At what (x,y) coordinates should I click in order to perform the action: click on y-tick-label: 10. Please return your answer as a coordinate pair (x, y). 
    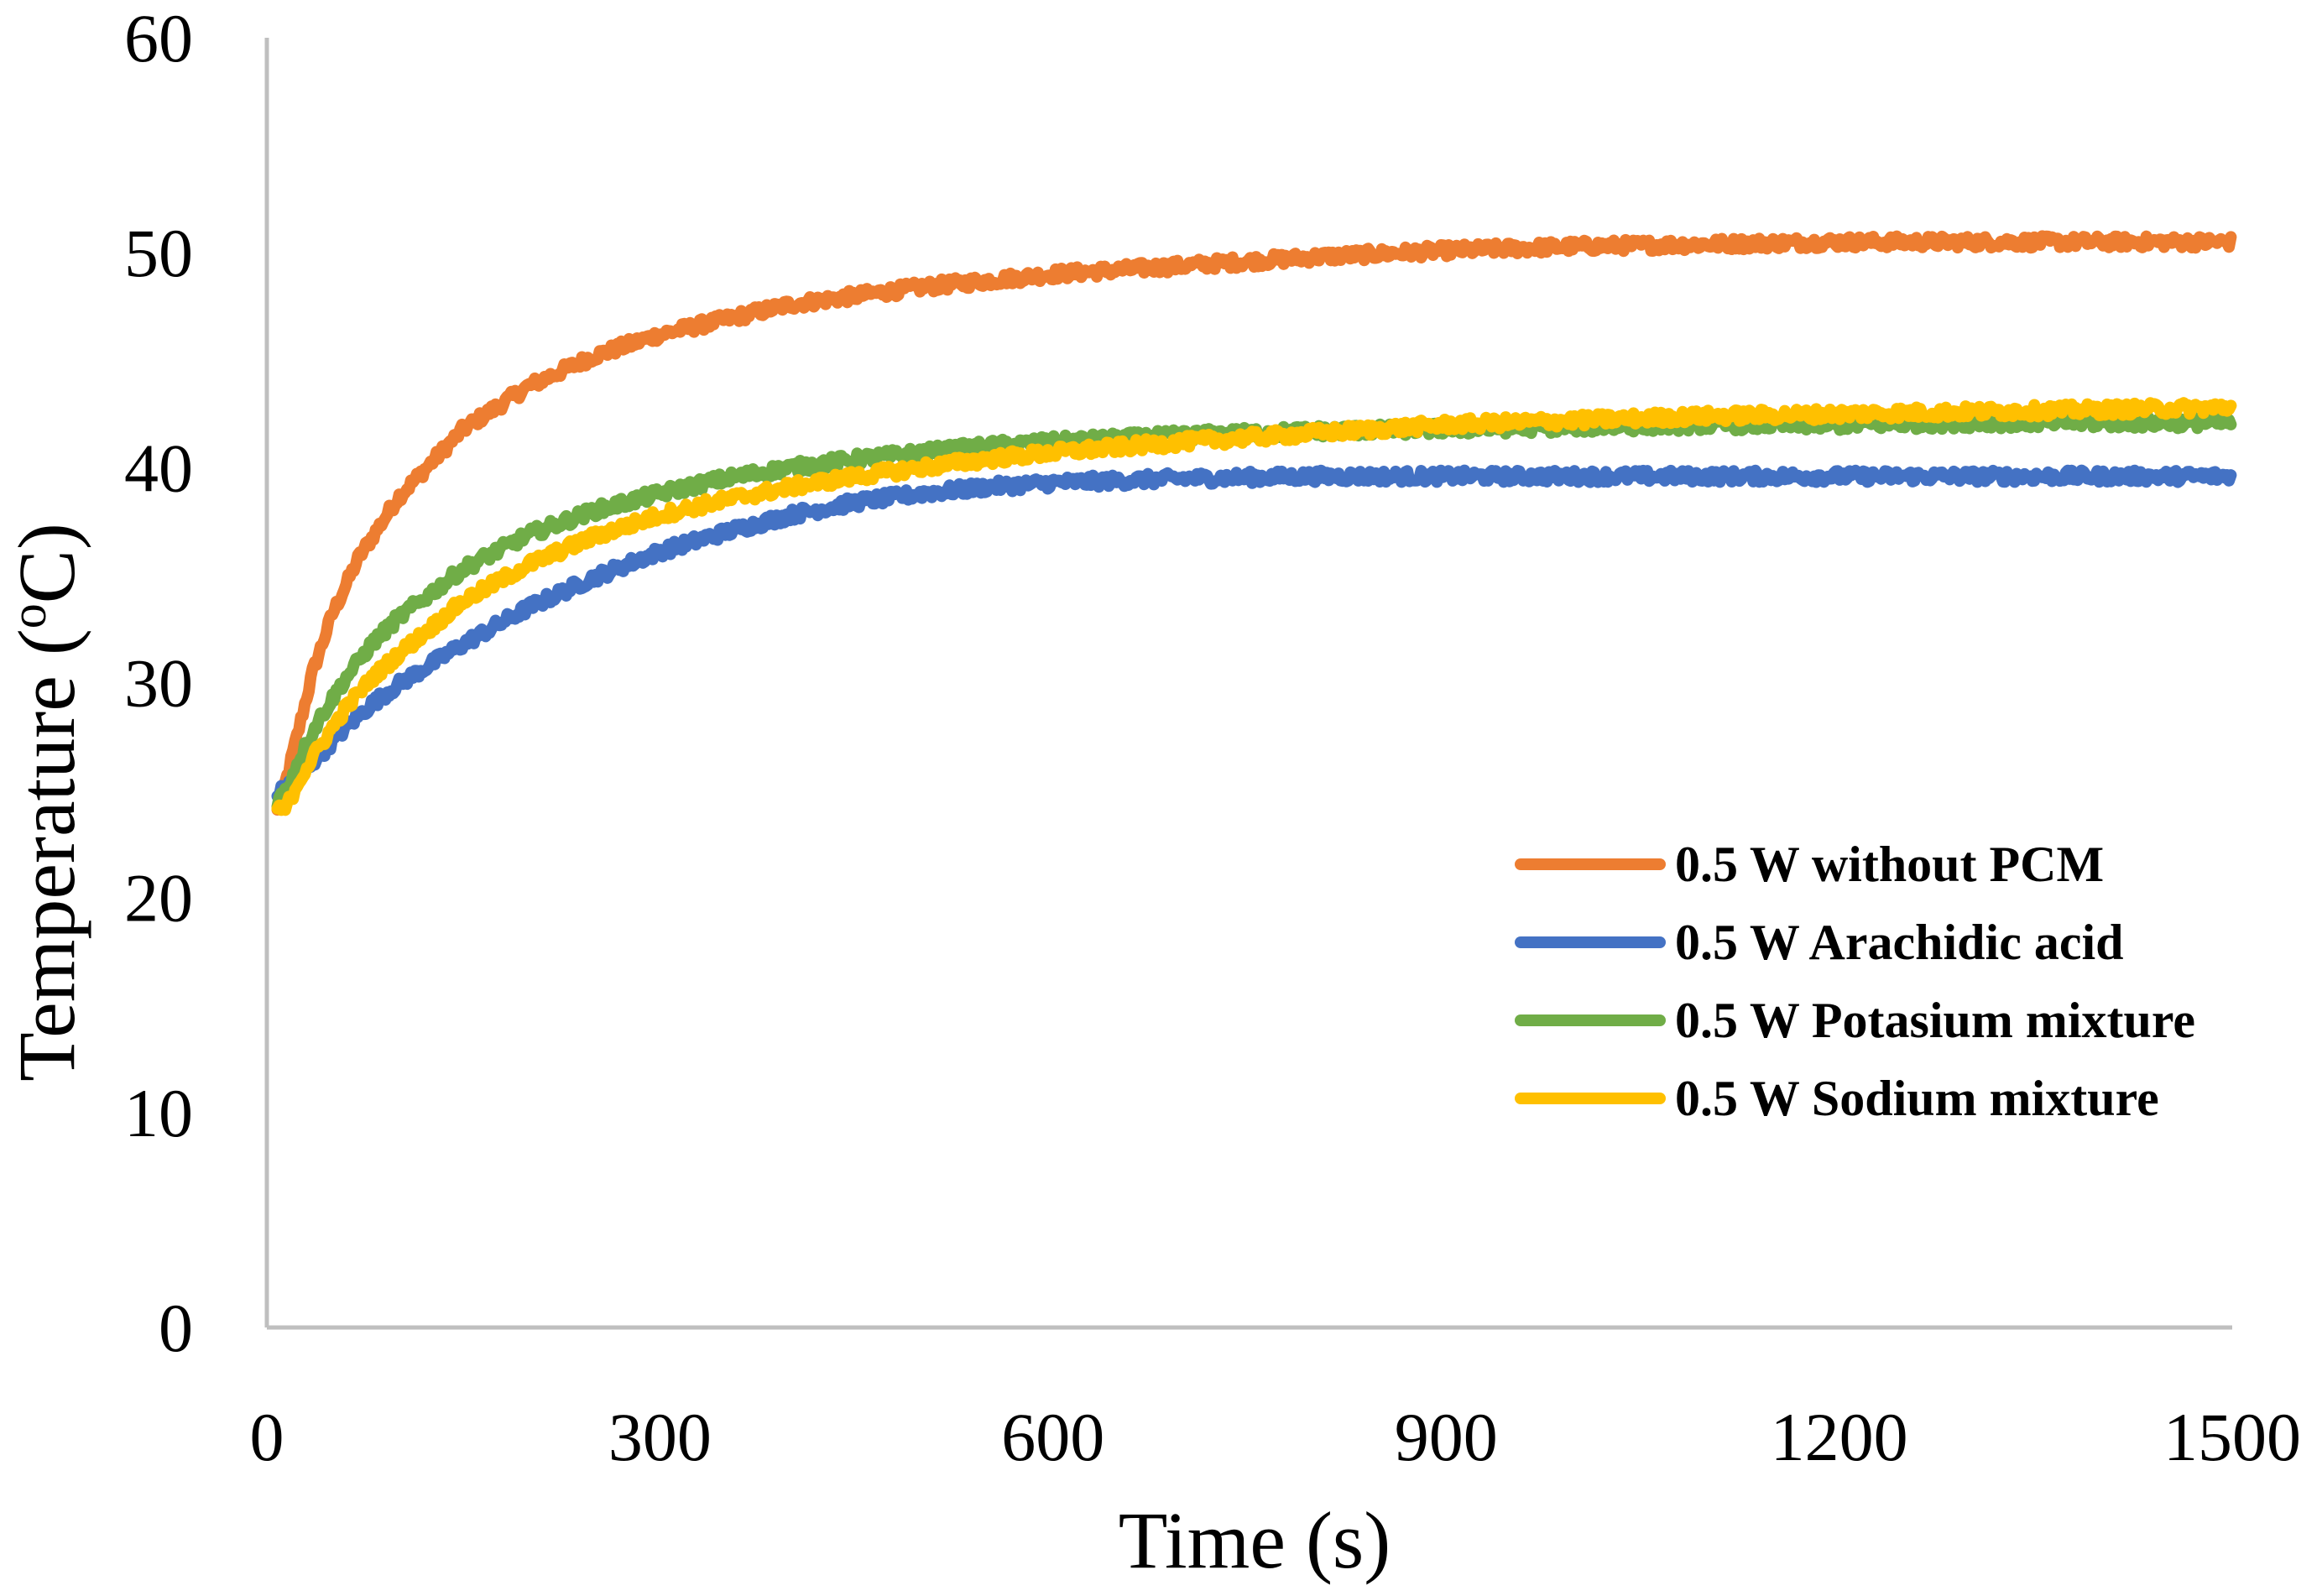
    Looking at the image, I should click on (158, 1113).